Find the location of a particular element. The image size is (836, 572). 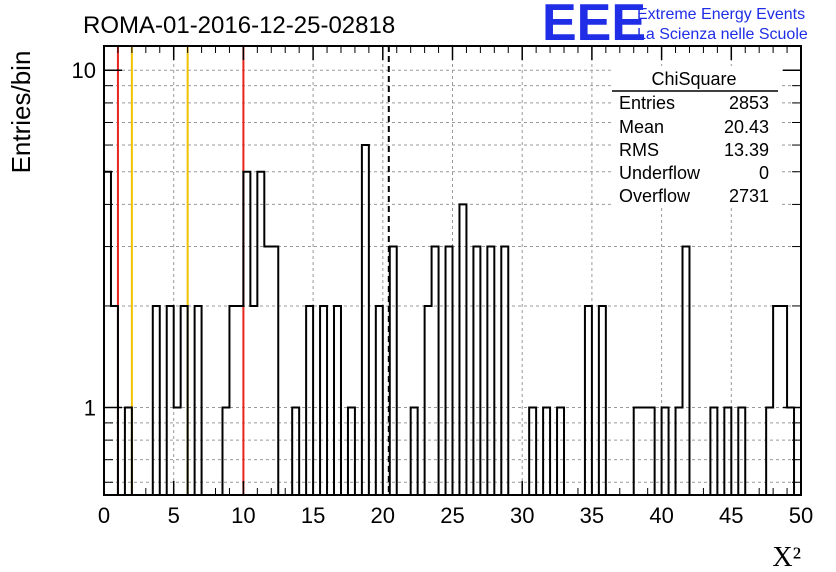

x-tick-label: 45 is located at coordinates (731, 515).